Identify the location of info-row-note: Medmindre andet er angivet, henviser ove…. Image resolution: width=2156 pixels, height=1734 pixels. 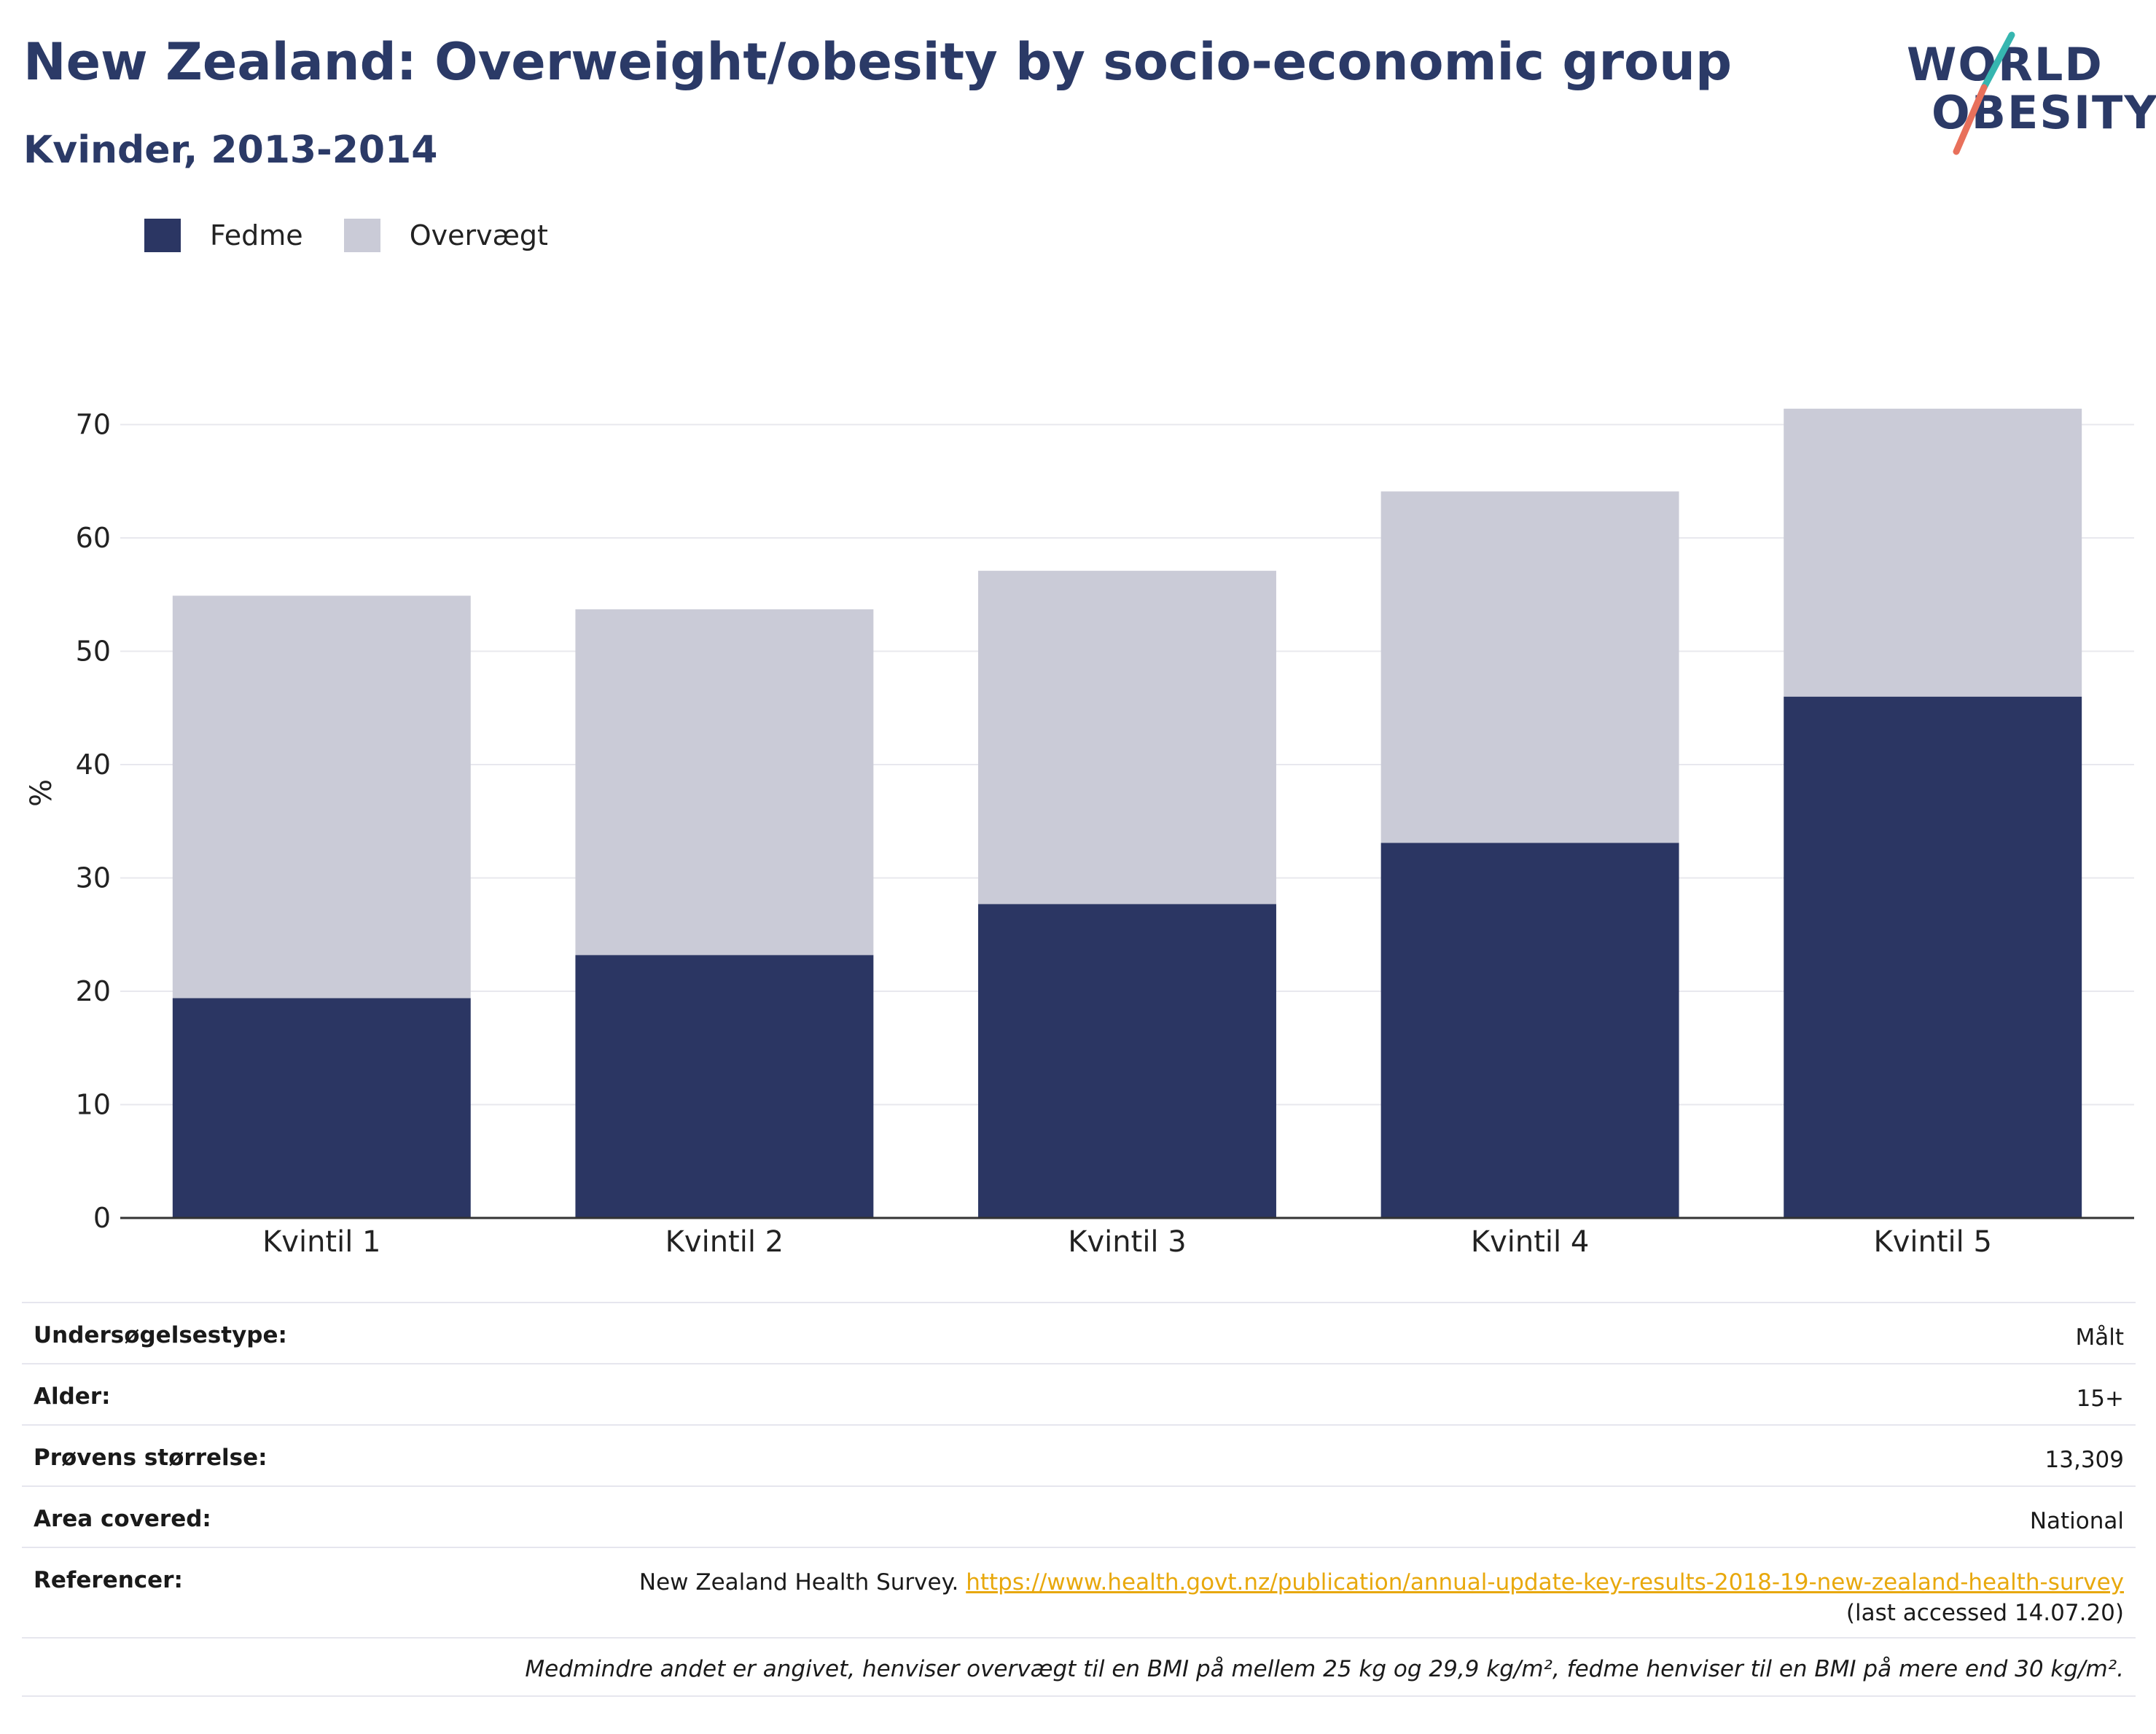
(1079, 1667).